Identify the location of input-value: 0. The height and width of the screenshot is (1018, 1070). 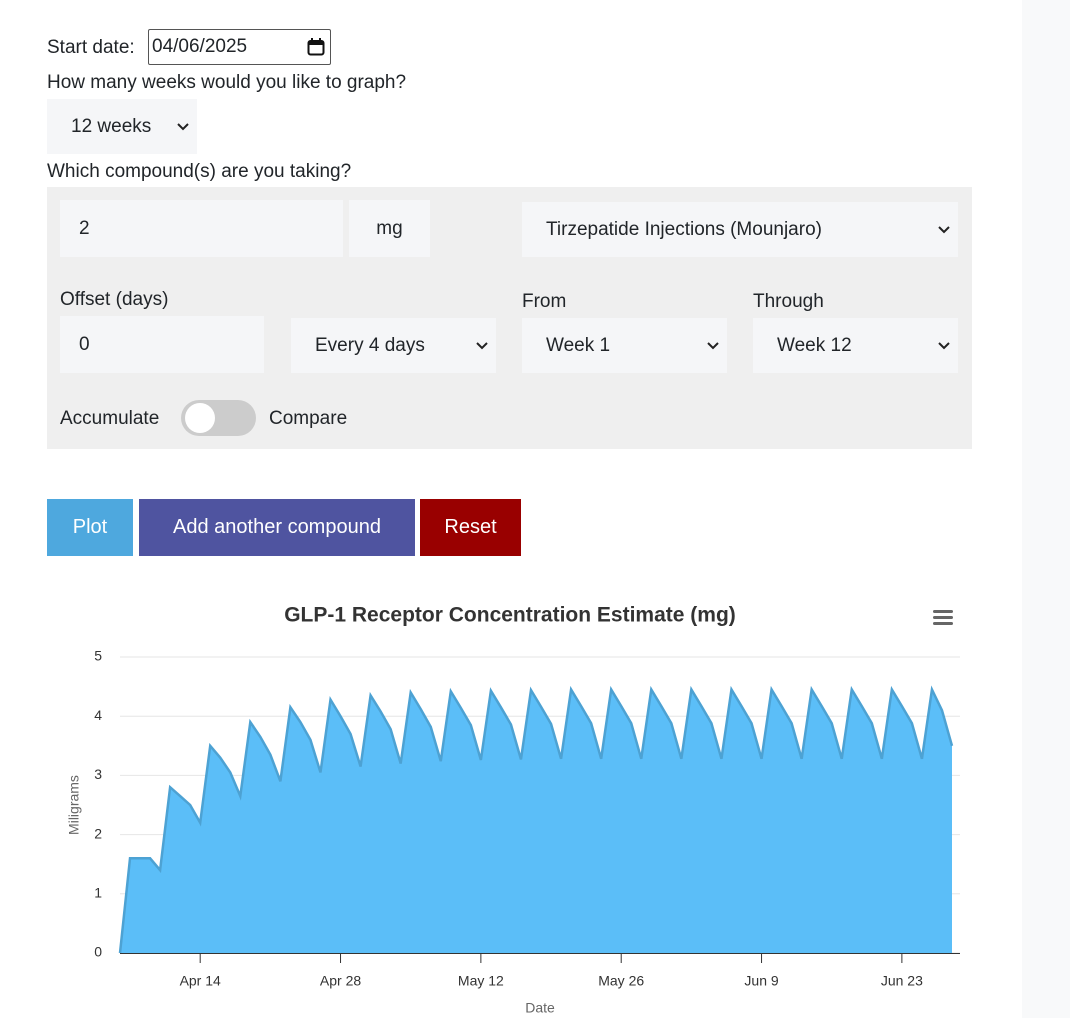
(84, 344).